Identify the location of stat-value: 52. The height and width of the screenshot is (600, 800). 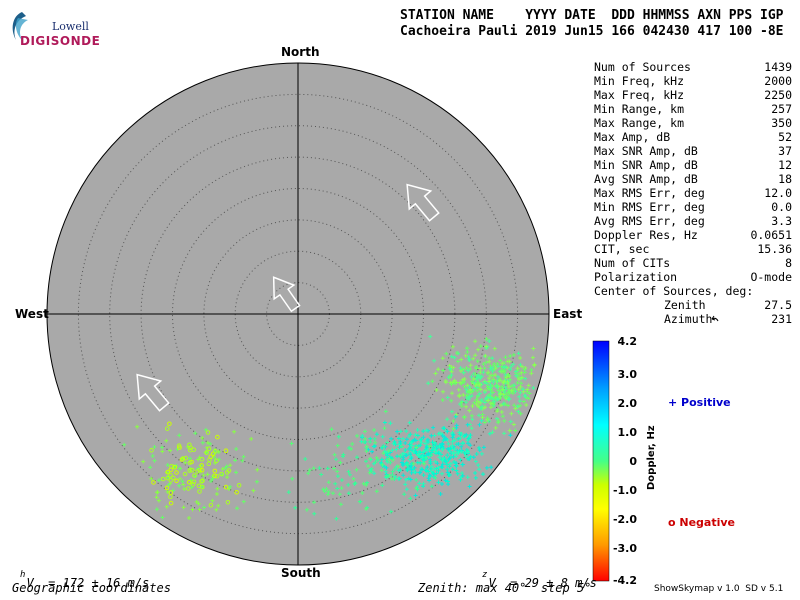
(785, 137).